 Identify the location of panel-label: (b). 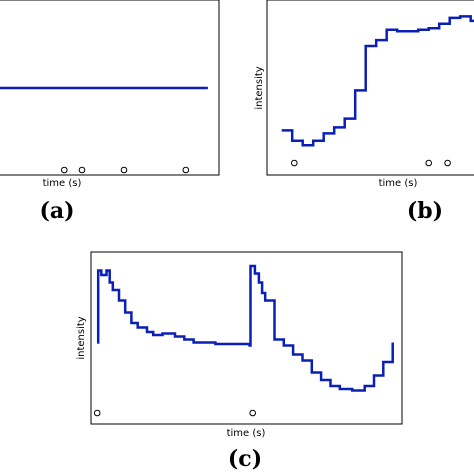
(425, 211).